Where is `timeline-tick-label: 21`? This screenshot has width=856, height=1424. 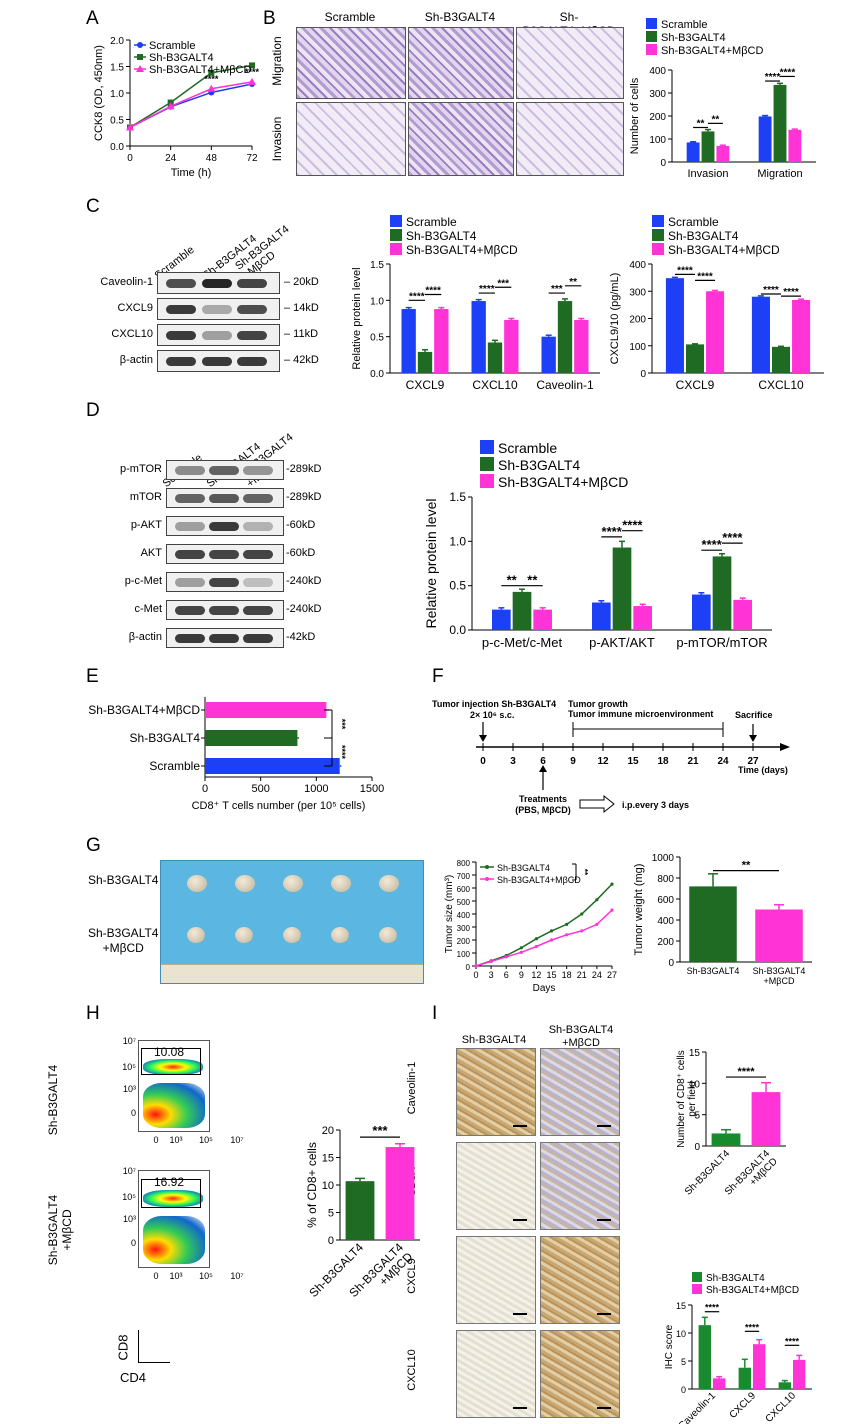
timeline-tick-label: 21 is located at coordinates (693, 761).